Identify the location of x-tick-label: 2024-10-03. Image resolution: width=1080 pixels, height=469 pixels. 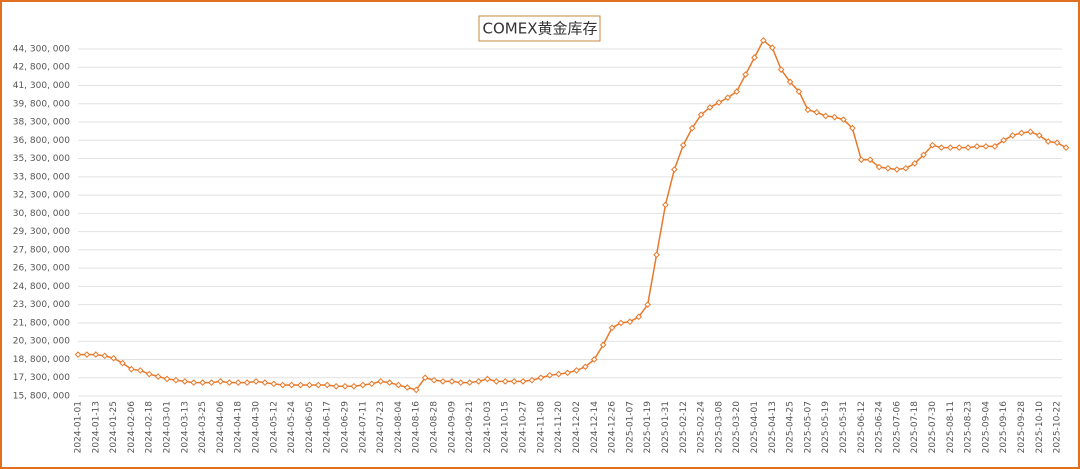
(488, 427).